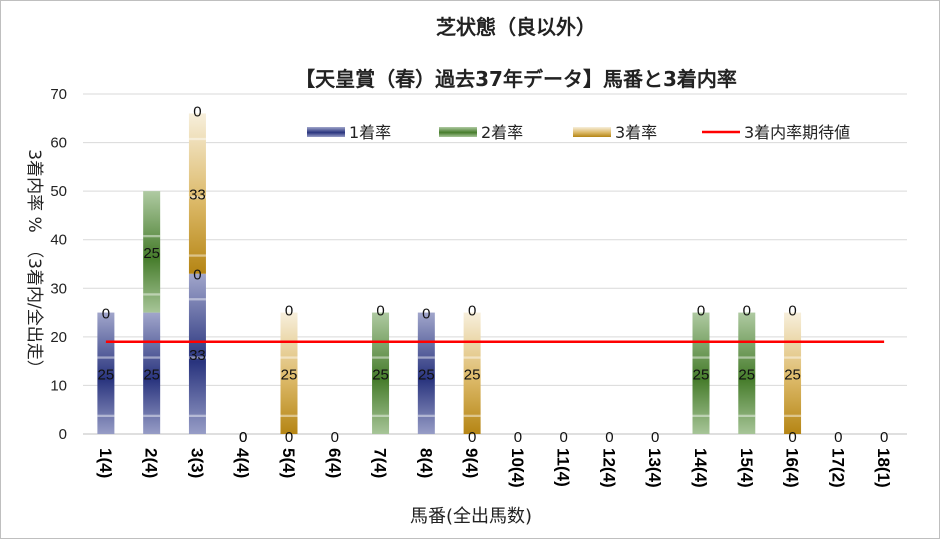  Describe the element at coordinates (471, 463) in the screenshot. I see `x-tick-label: 9(4)` at that location.